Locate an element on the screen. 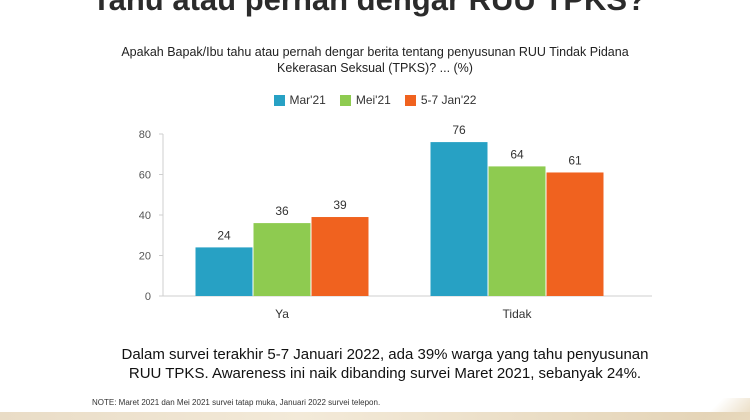 The image size is (750, 420). corner-decoration is located at coordinates (720, 409).